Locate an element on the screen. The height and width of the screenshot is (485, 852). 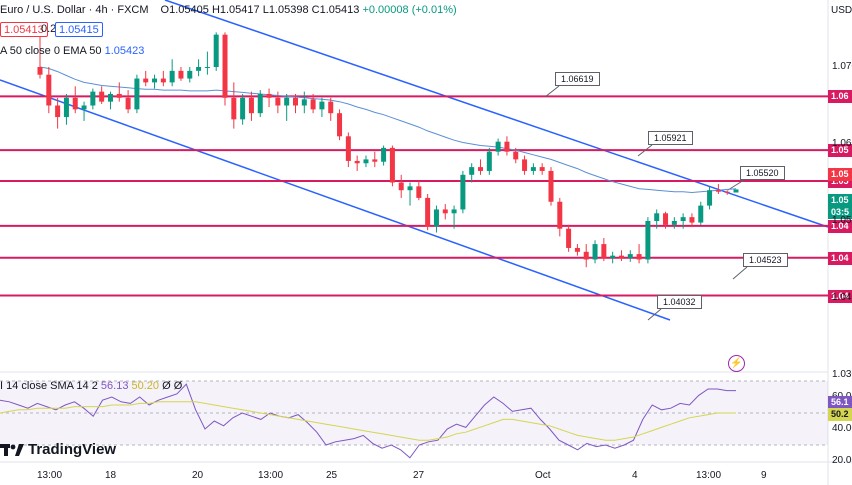
spread-value: 0.2 is located at coordinates (49, 29).